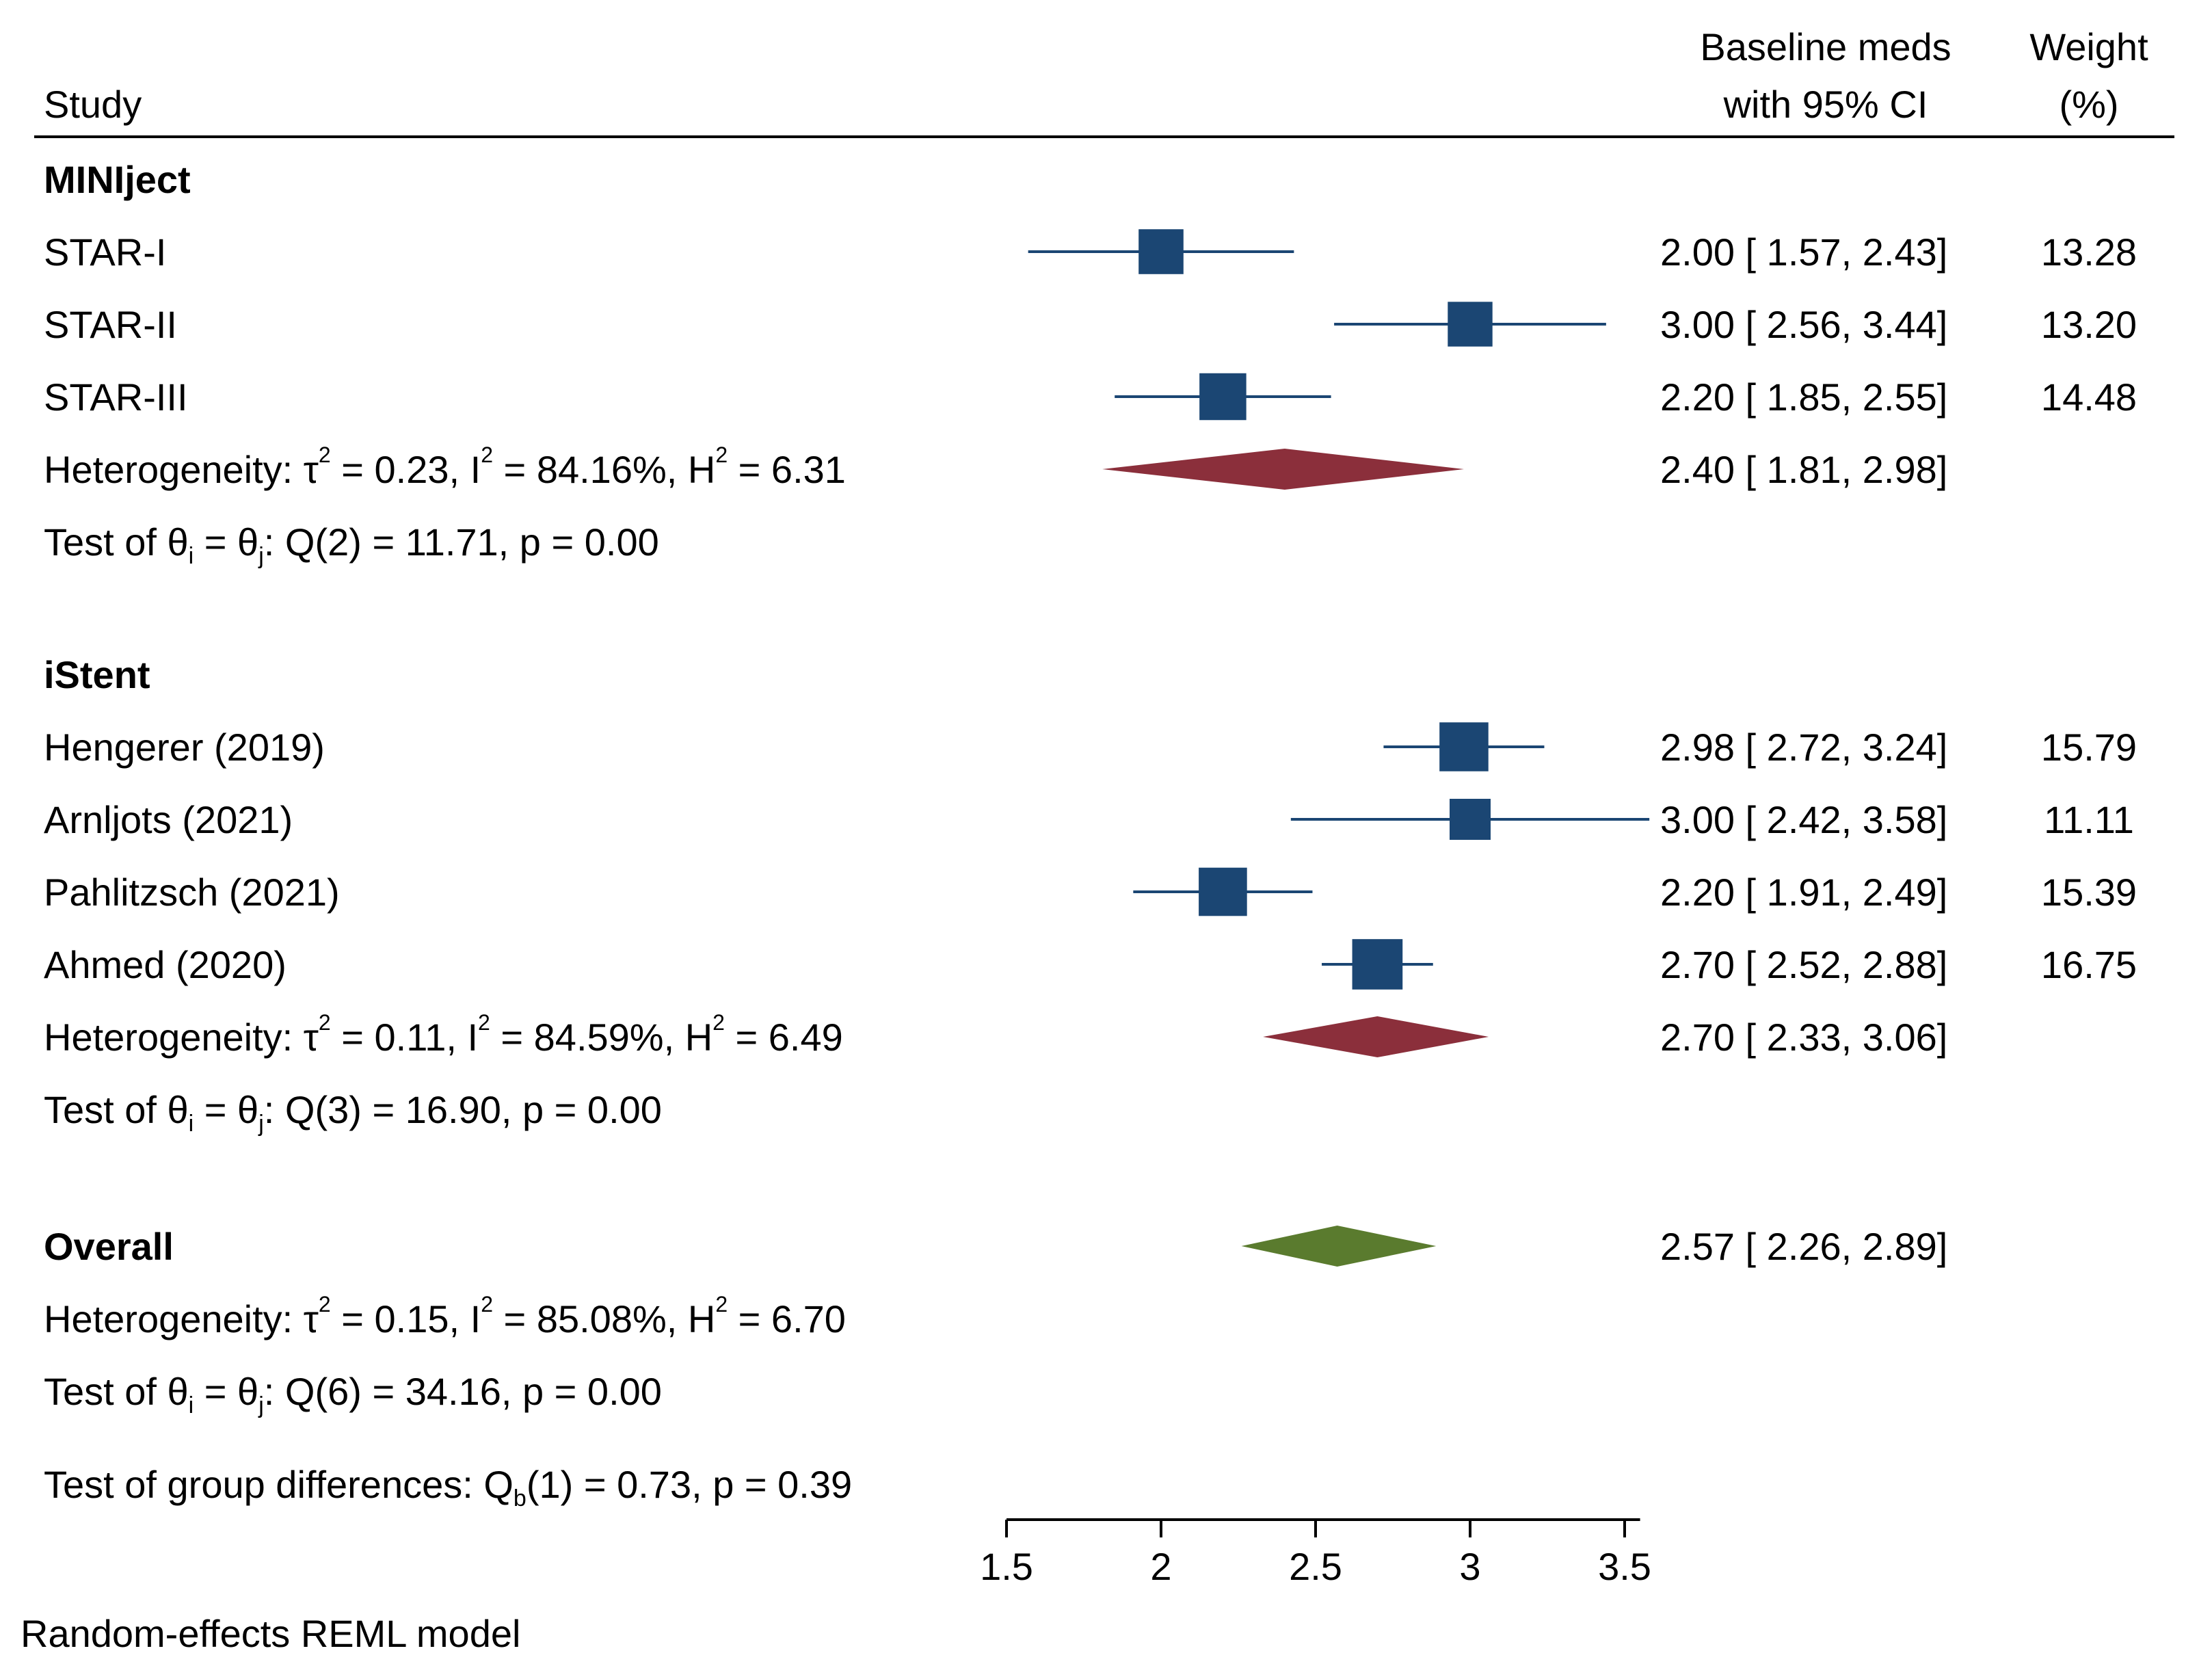 This screenshot has width=2212, height=1666. What do you see at coordinates (2089, 819) in the screenshot?
I see `study-weight: 11.11` at bounding box center [2089, 819].